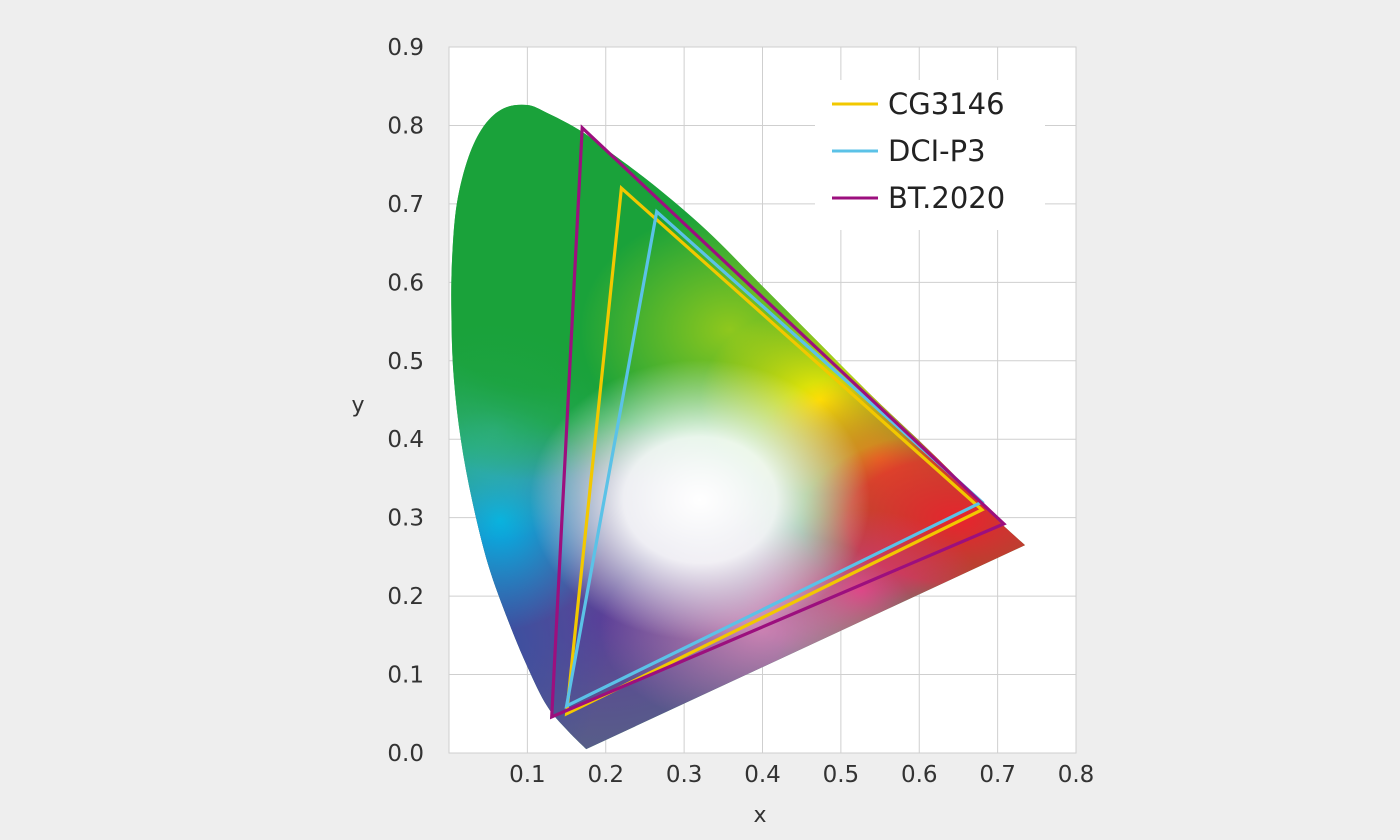 The height and width of the screenshot is (840, 1400). Describe the element at coordinates (997, 775) in the screenshot. I see `x-tick-label: 0.7` at that location.